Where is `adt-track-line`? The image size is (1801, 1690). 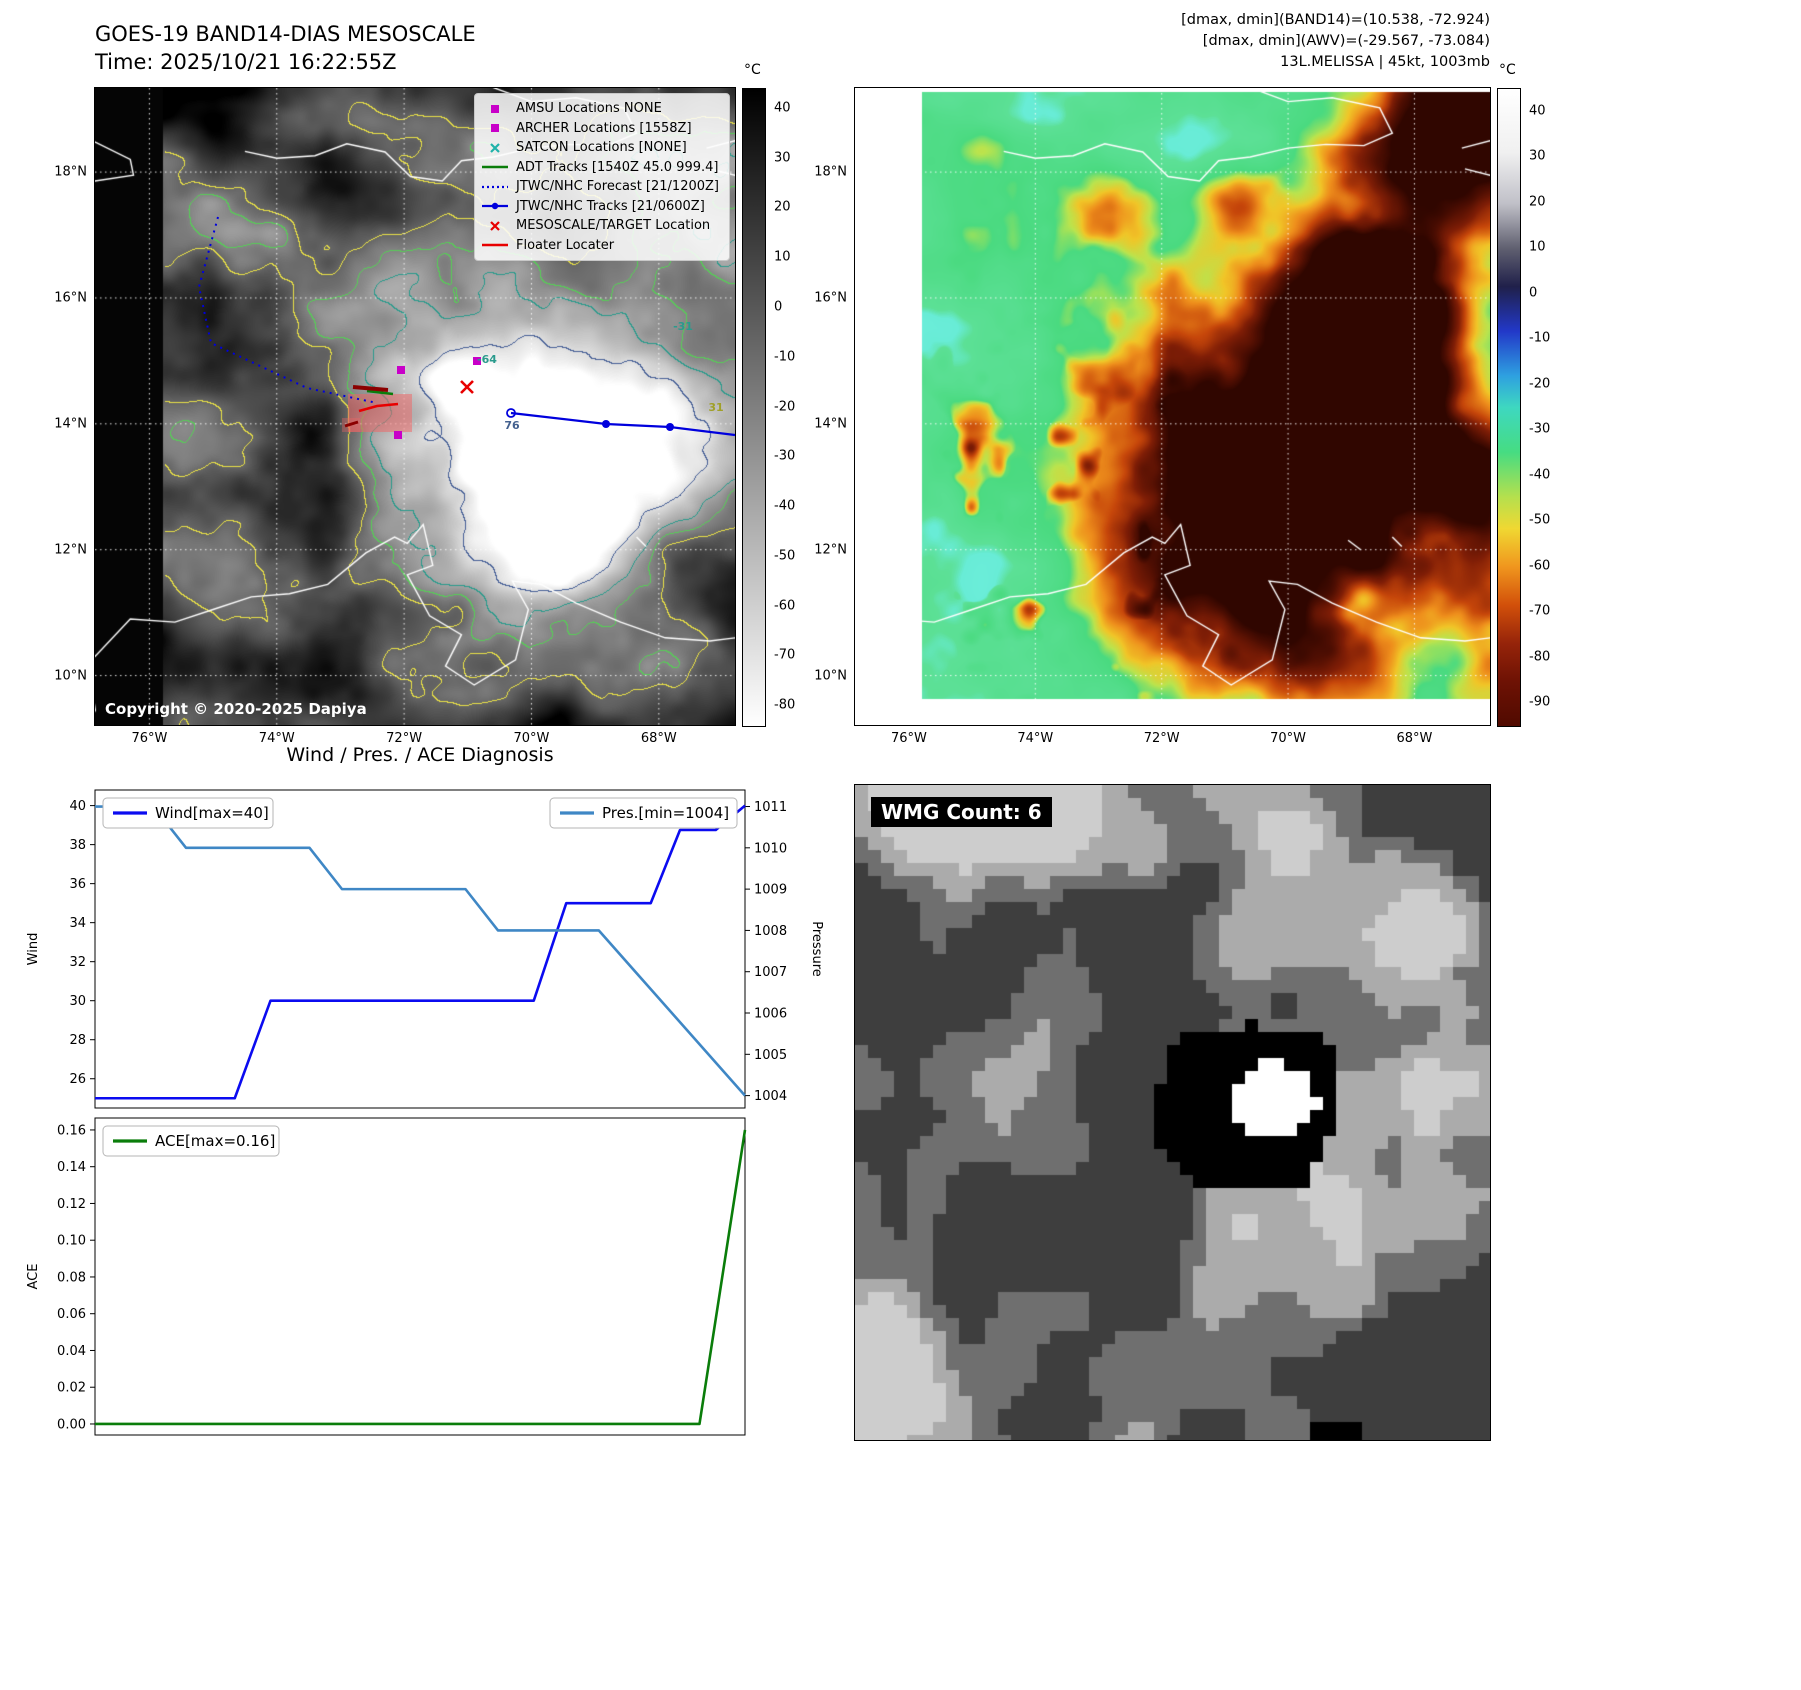 adt-track-line is located at coordinates (380, 392).